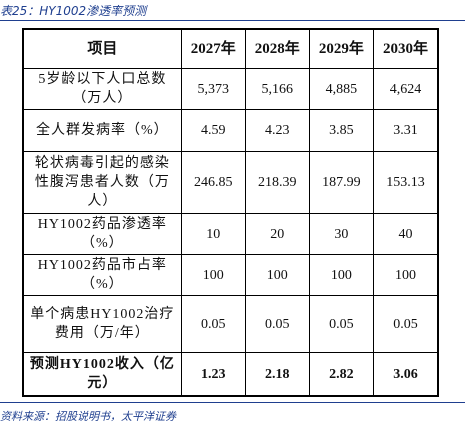  Describe the element at coordinates (102, 89) in the screenshot. I see `row-label: 5岁龄以下人口总数（万人）` at that location.